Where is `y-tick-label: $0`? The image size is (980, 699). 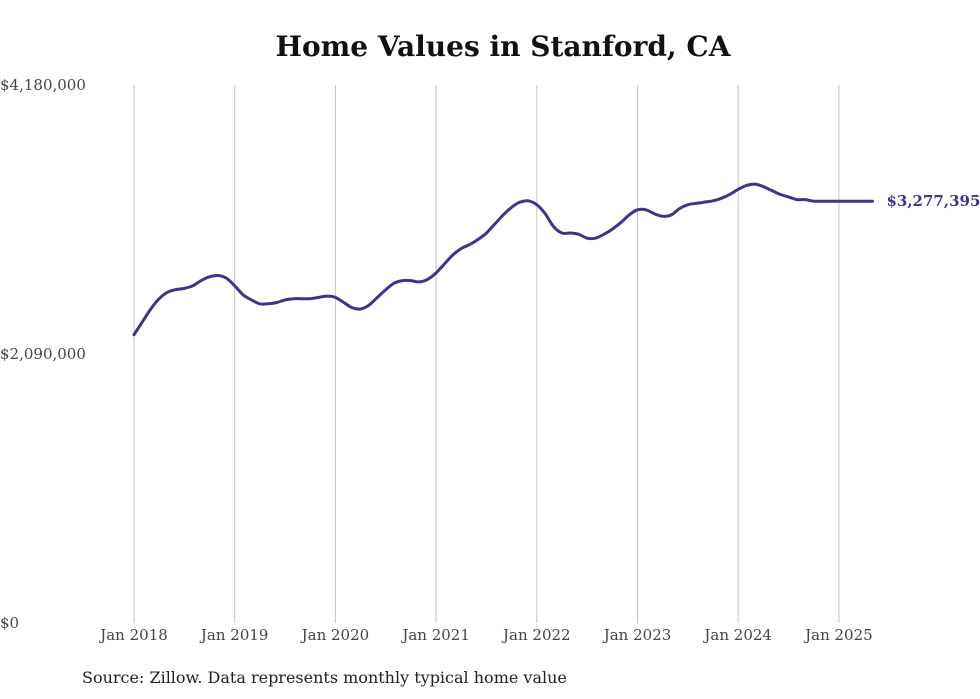 y-tick-label: $0 is located at coordinates (9, 623).